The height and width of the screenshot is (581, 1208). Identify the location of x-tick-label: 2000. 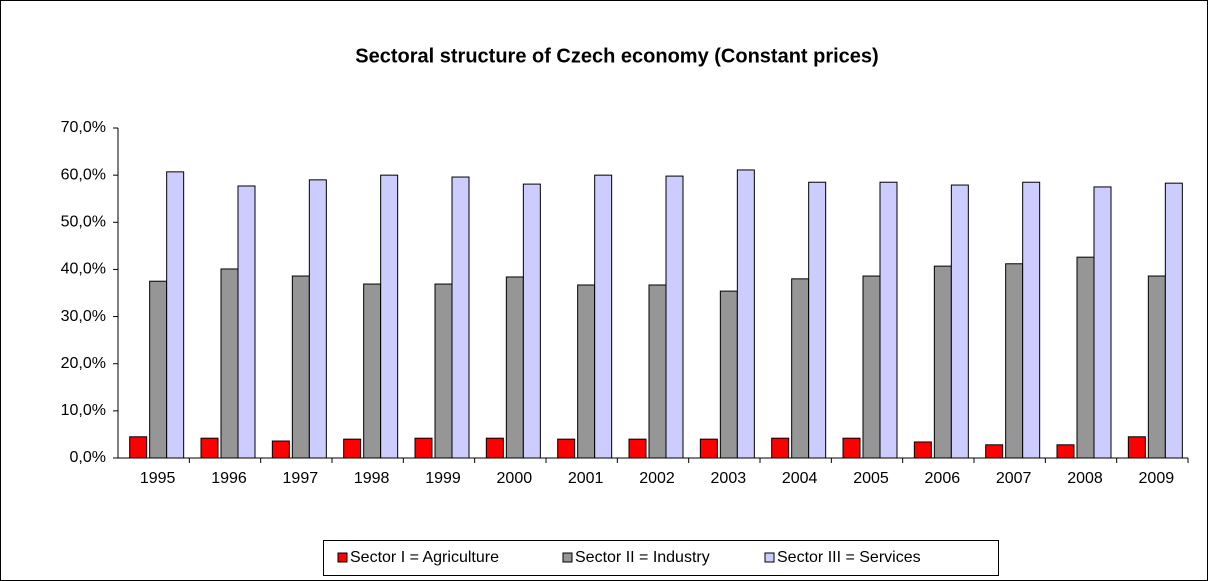
(515, 478).